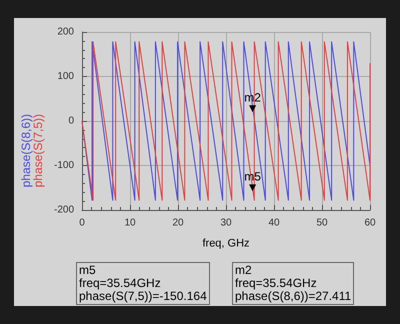 Image resolution: width=400 pixels, height=324 pixels. What do you see at coordinates (322, 223) in the screenshot?
I see `x-tick-label: 50` at bounding box center [322, 223].